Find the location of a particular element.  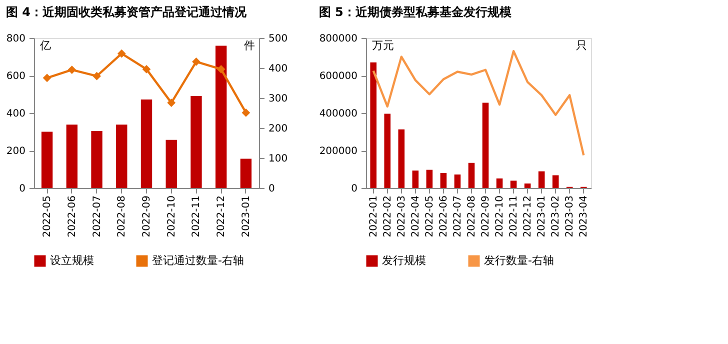

x-tick-label: 2023-04 is located at coordinates (584, 217).